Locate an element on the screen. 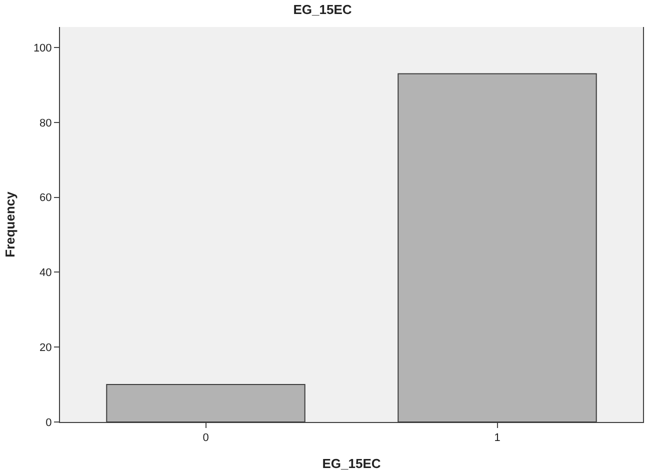  y-tick-label: 80 is located at coordinates (46, 123).